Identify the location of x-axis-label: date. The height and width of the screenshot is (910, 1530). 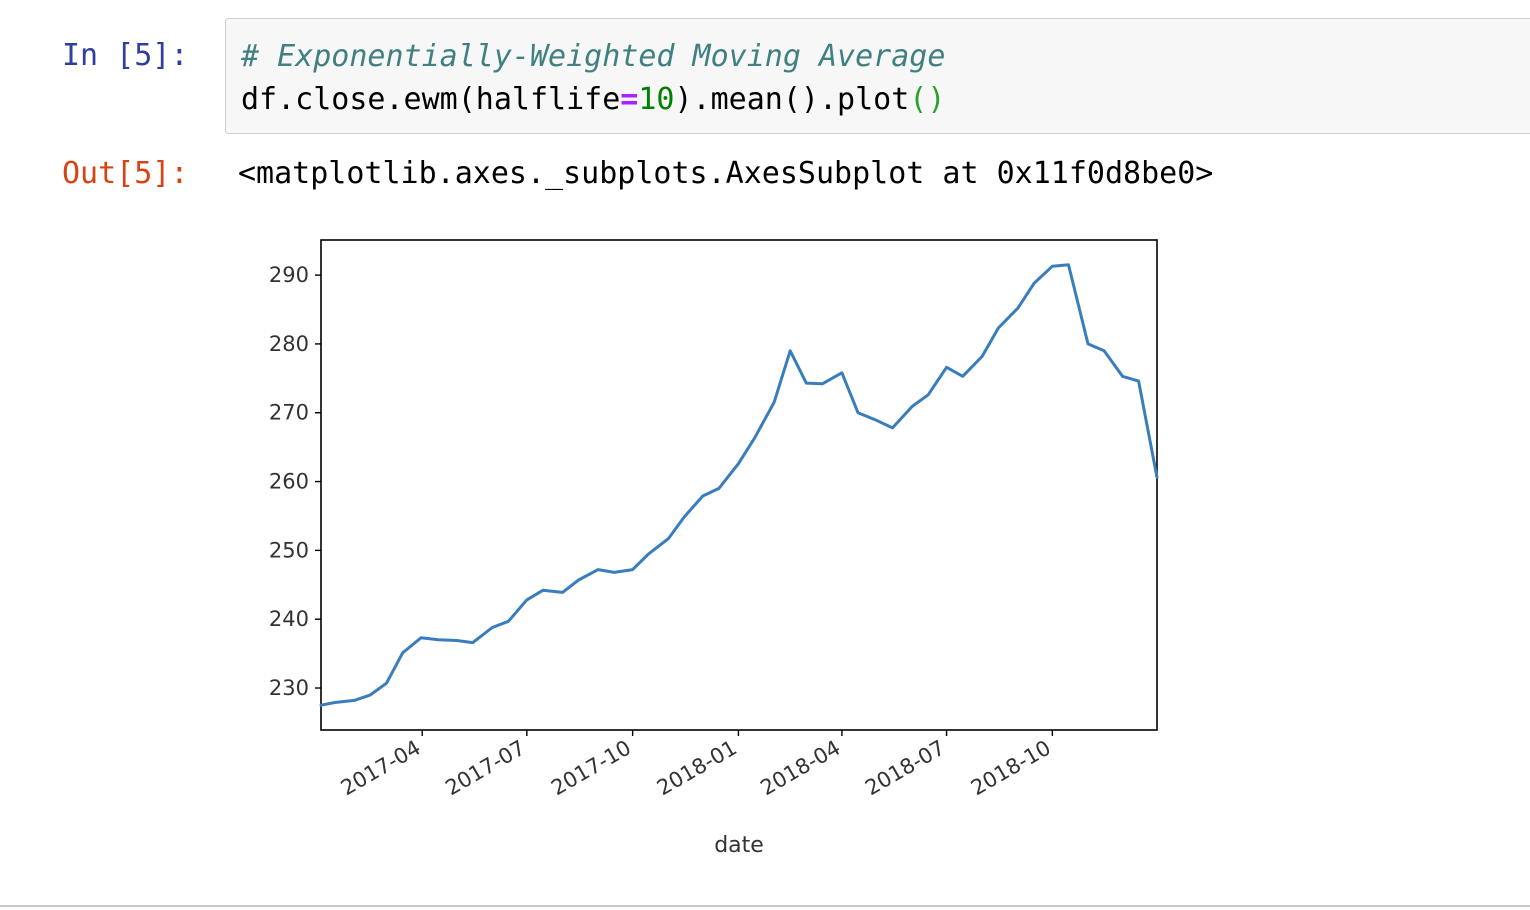
(739, 845).